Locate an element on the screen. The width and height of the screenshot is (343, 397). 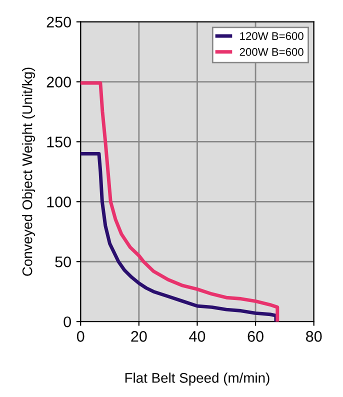
x-axis-title: Flat Belt Speed (m/min) is located at coordinates (197, 379).